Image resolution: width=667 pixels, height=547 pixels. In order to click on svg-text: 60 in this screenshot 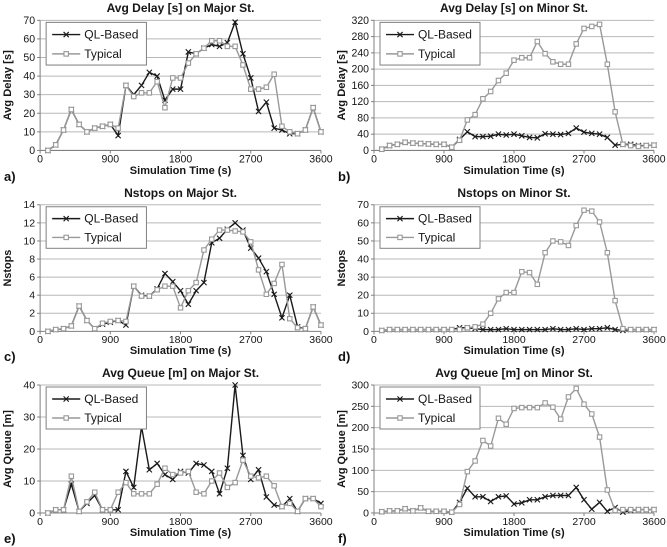, I will do `click(363, 223)`.